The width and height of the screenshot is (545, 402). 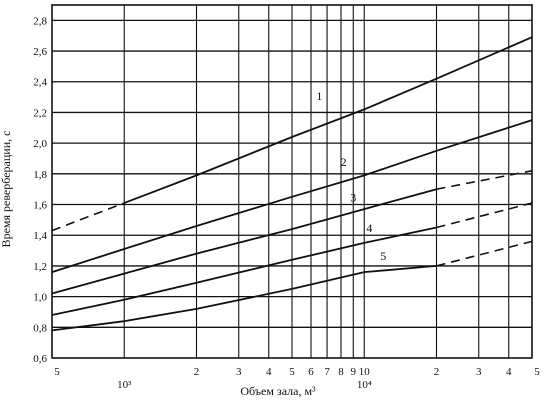 I want to click on y-tick-label: 2,0, so click(x=40, y=144).